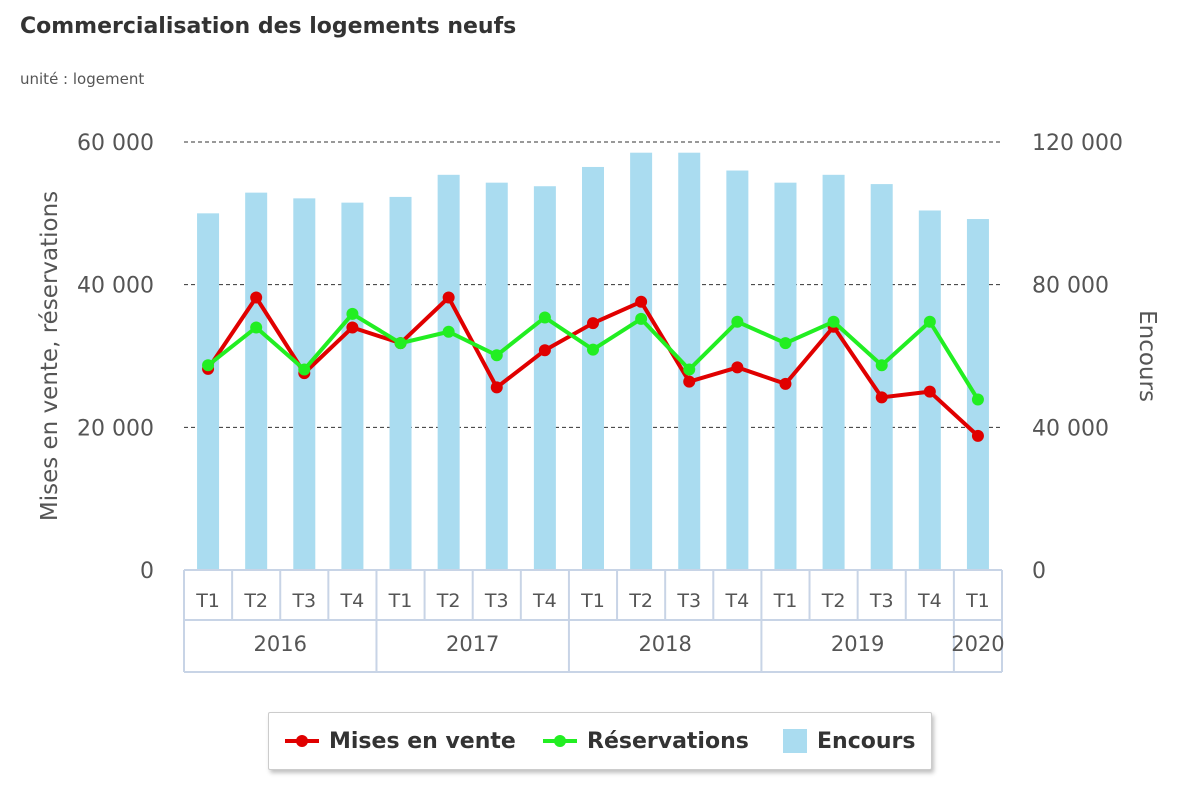 The width and height of the screenshot is (1200, 800). Describe the element at coordinates (115, 286) in the screenshot. I see `y-tick-label: 40 000` at that location.